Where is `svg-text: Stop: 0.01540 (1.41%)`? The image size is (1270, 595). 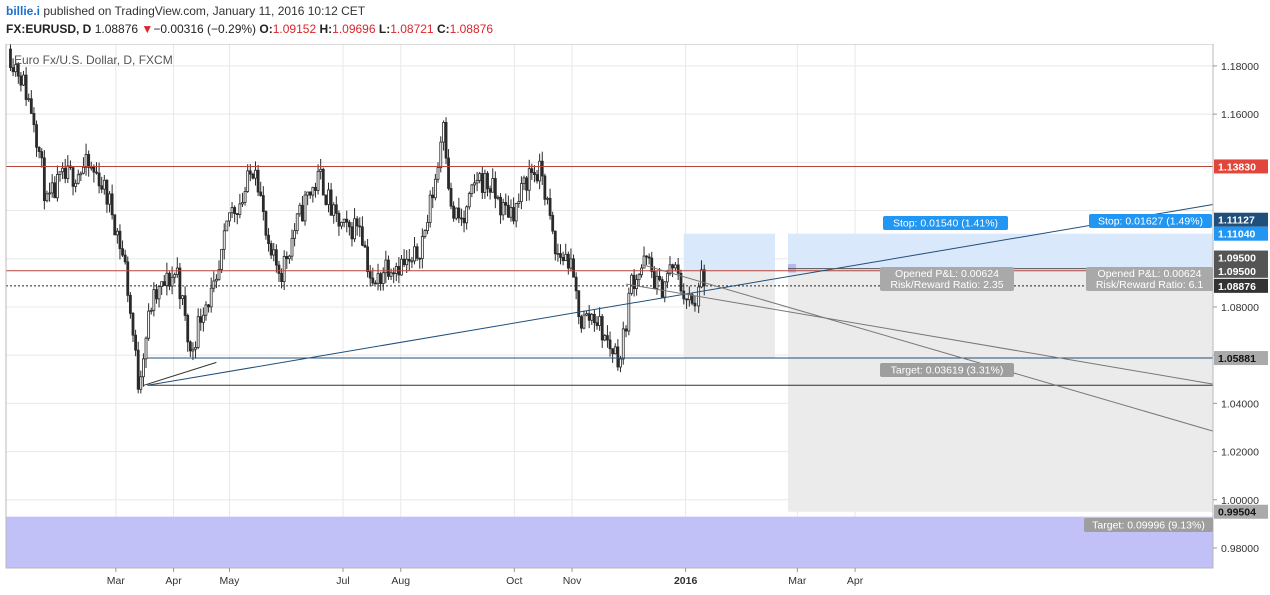
svg-text: Stop: 0.01540 (1.41%) is located at coordinates (945, 224).